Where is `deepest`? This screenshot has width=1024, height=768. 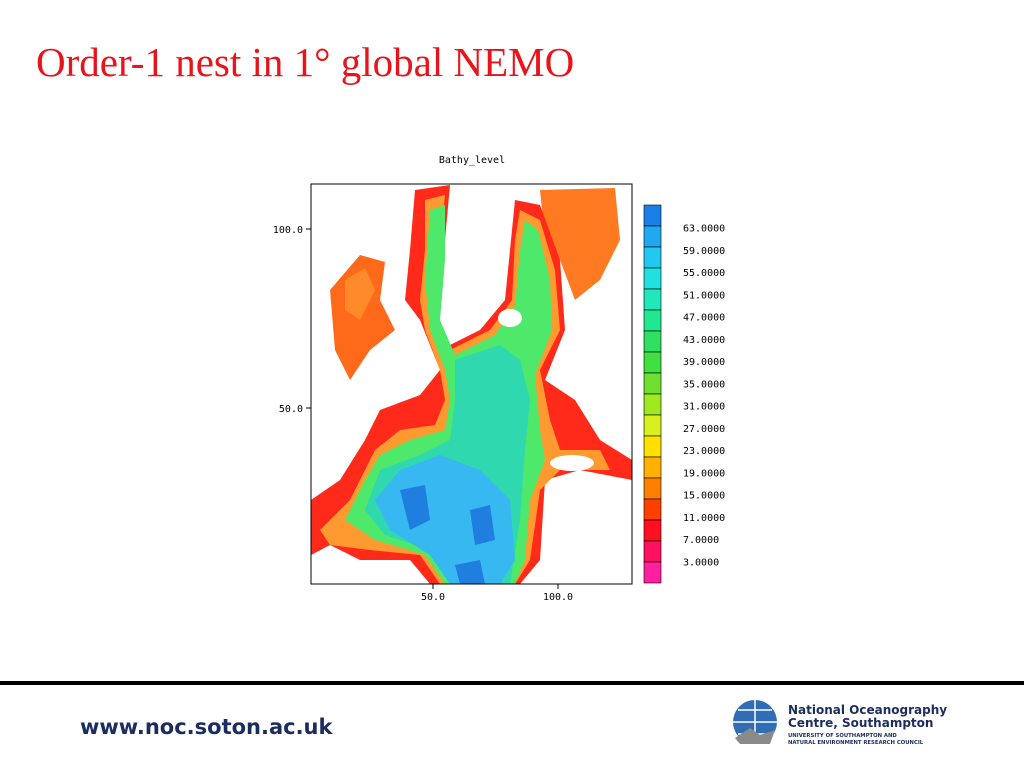 deepest is located at coordinates (447, 534).